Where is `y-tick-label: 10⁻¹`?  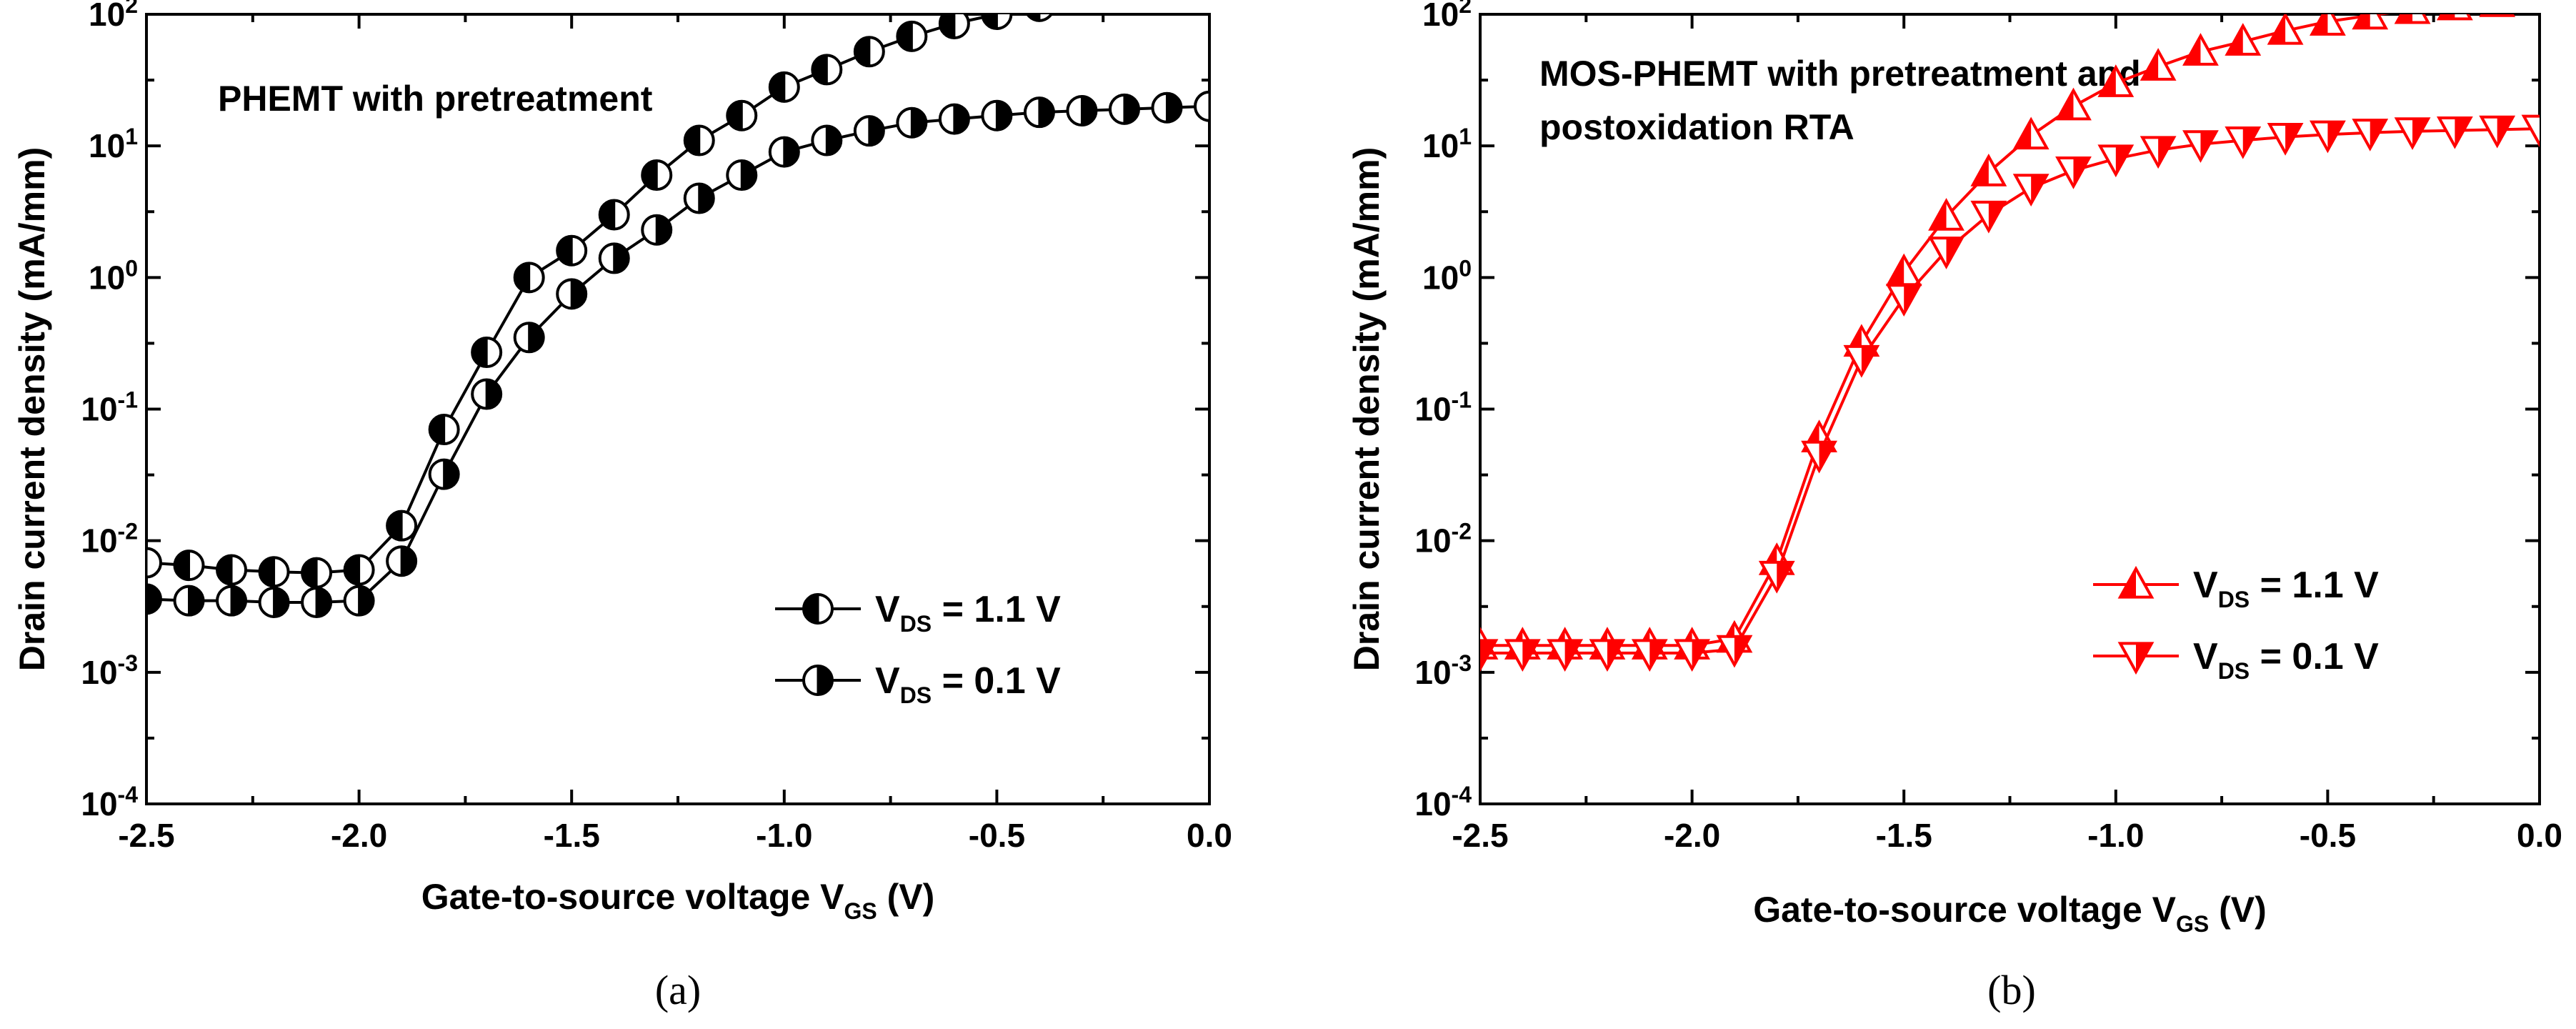
y-tick-label: 10⁻¹ is located at coordinates (1443, 407).